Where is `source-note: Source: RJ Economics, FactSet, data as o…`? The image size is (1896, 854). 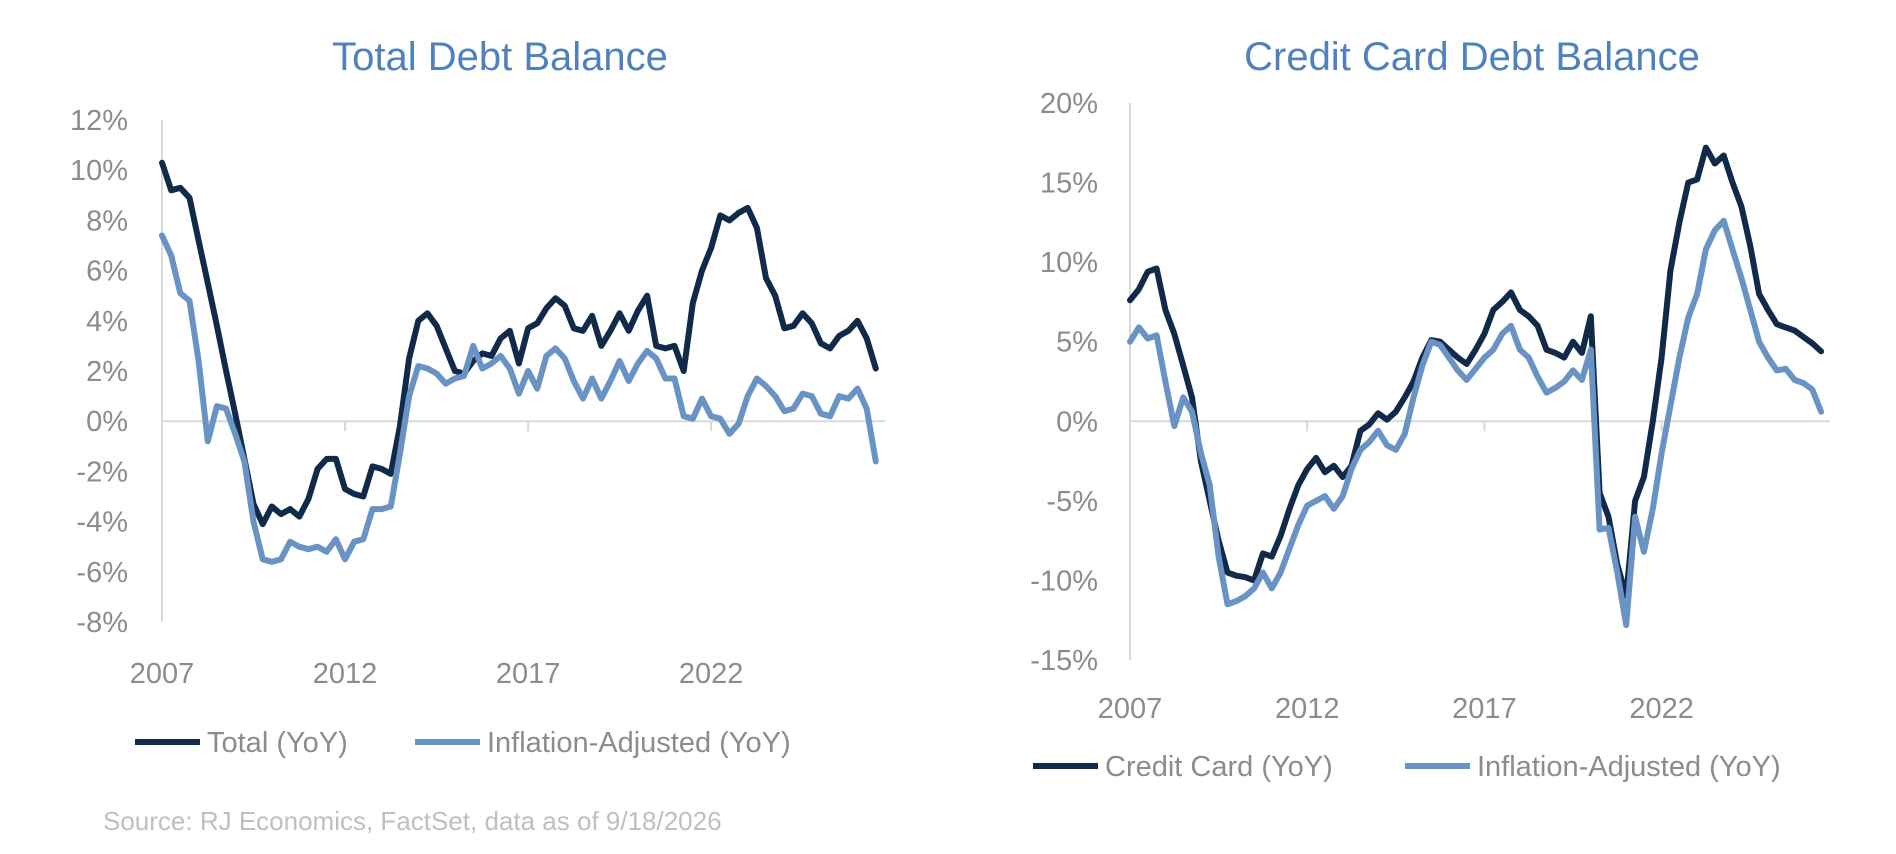
source-note: Source: RJ Economics, FactSet, data as o… is located at coordinates (412, 821).